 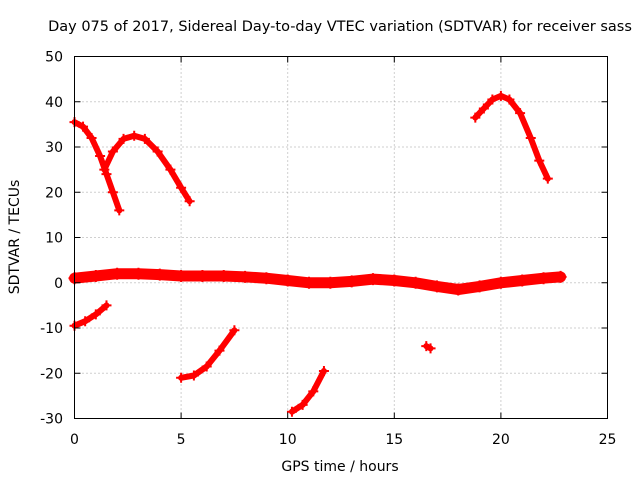 What do you see at coordinates (288, 440) in the screenshot?
I see `x-tick-label: 10` at bounding box center [288, 440].